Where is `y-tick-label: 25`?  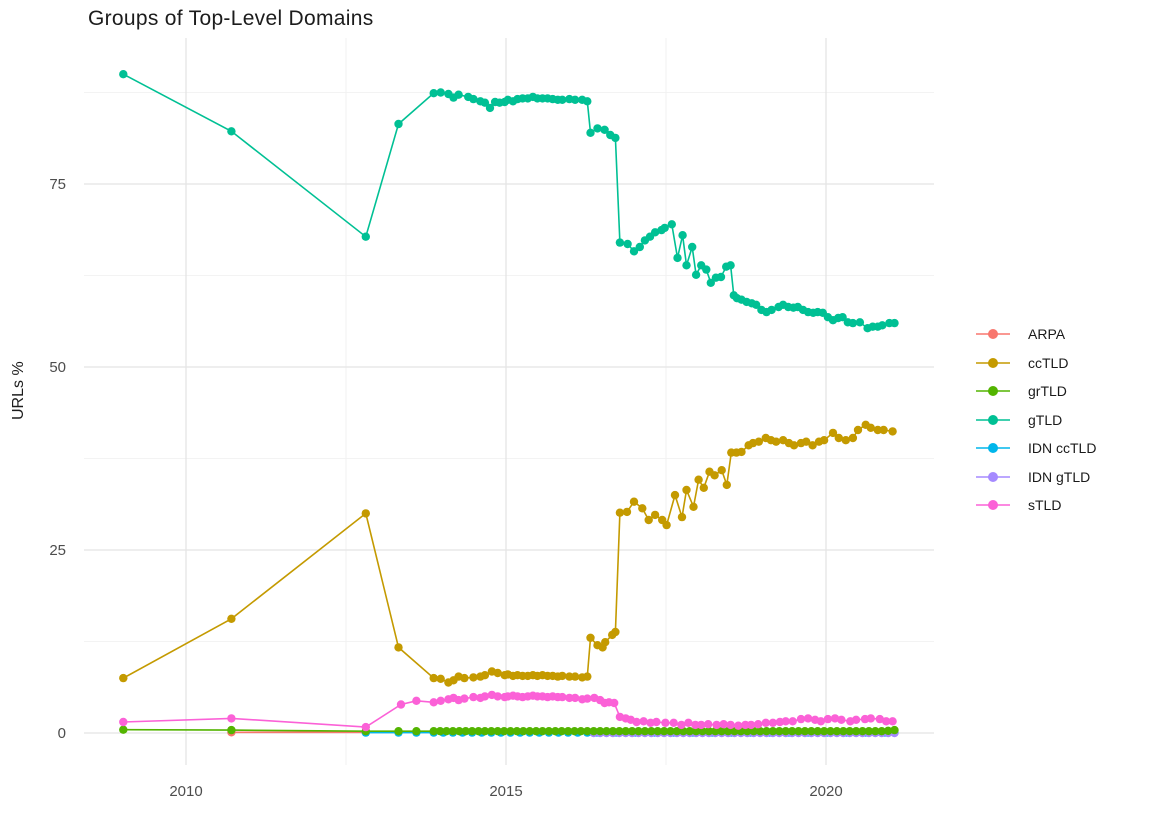
y-tick-label: 25 is located at coordinates (57, 550).